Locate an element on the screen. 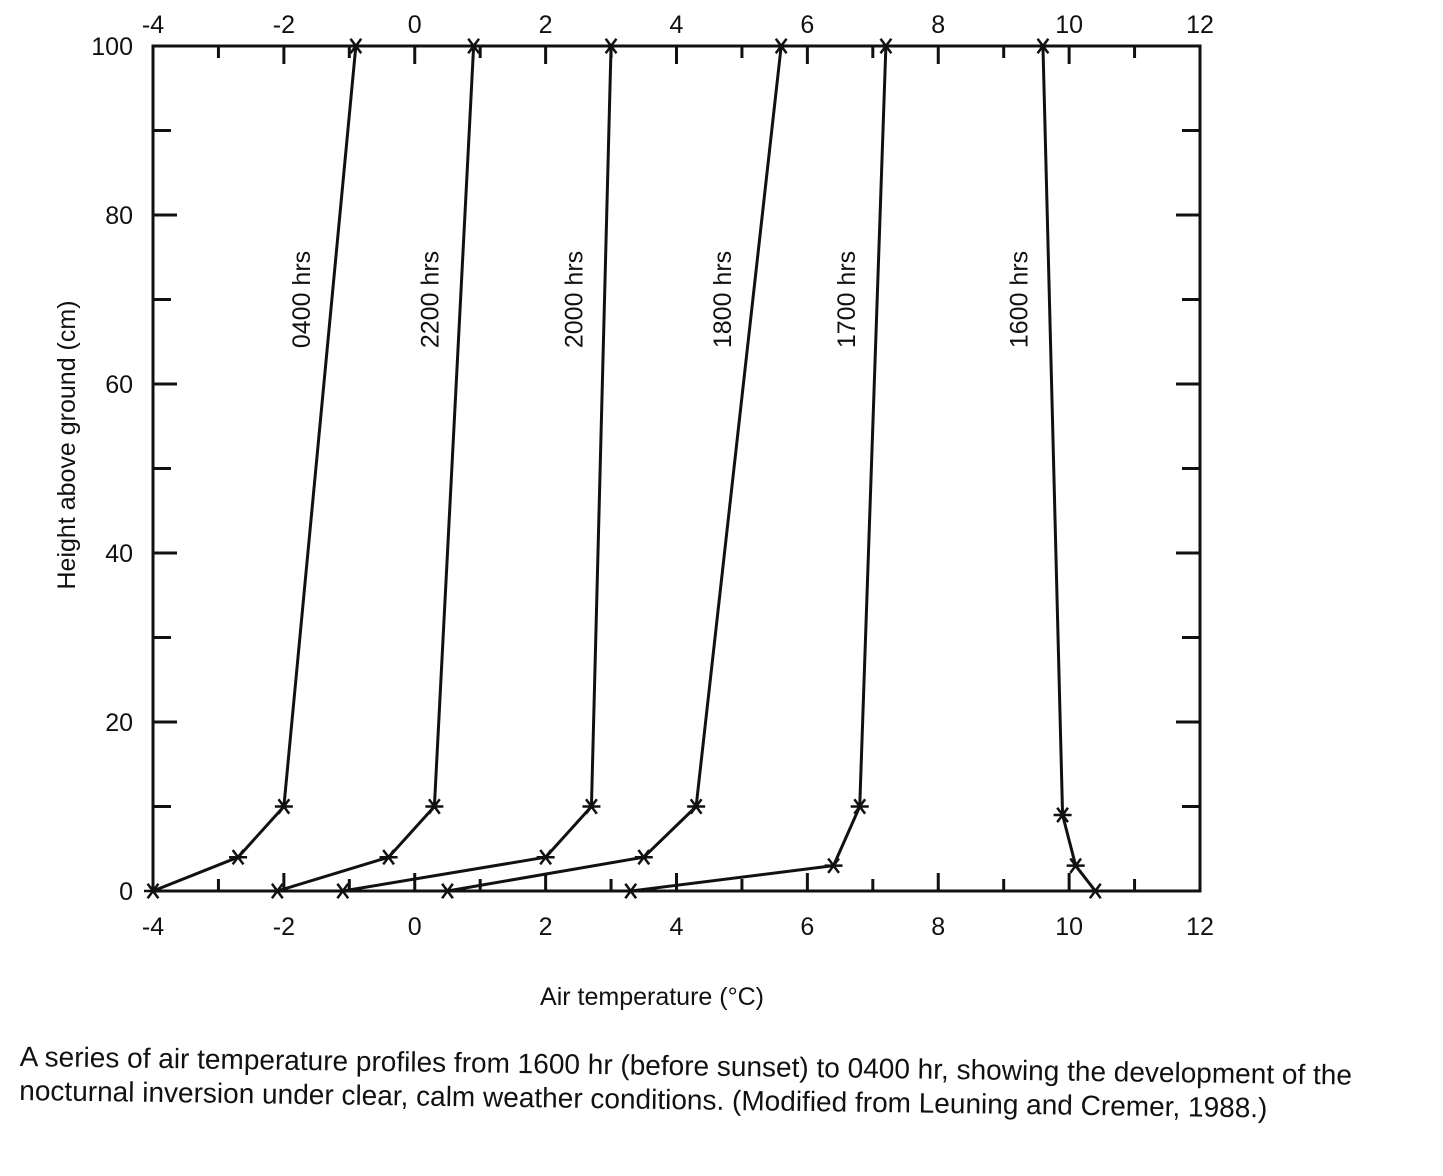  x-tick-label-top: -2 is located at coordinates (284, 25).